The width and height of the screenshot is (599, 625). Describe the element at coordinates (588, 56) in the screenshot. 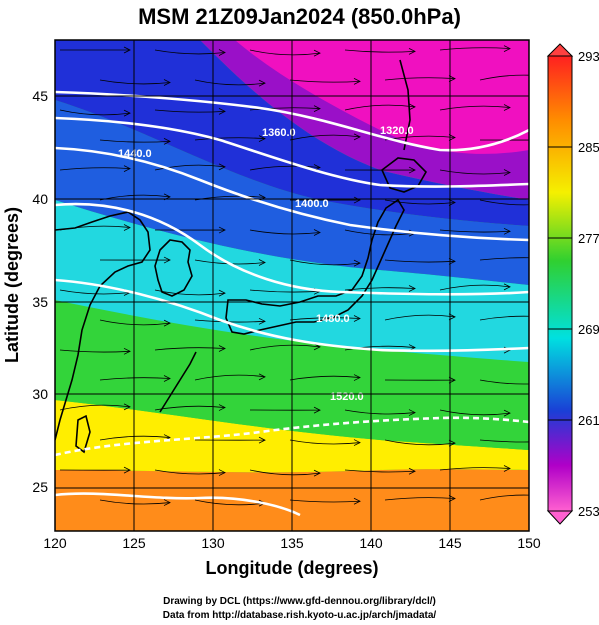

I see `colorbar-label: 293` at that location.